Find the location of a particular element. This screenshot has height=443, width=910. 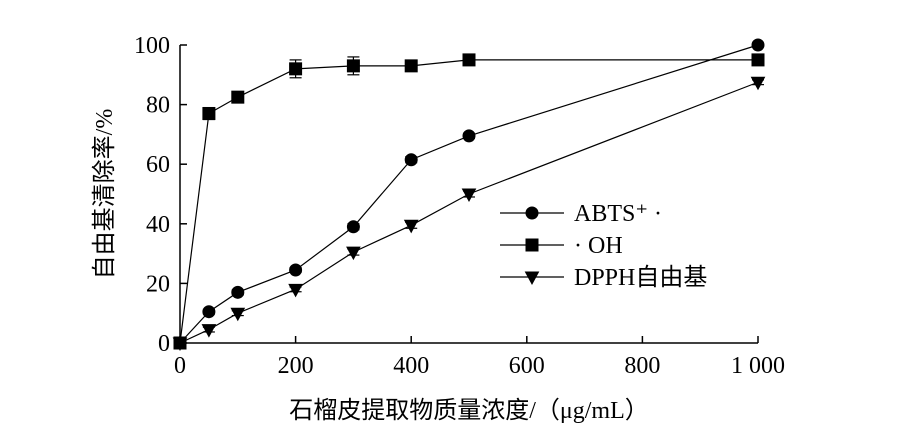

x-tick-label: 400 is located at coordinates (411, 366).